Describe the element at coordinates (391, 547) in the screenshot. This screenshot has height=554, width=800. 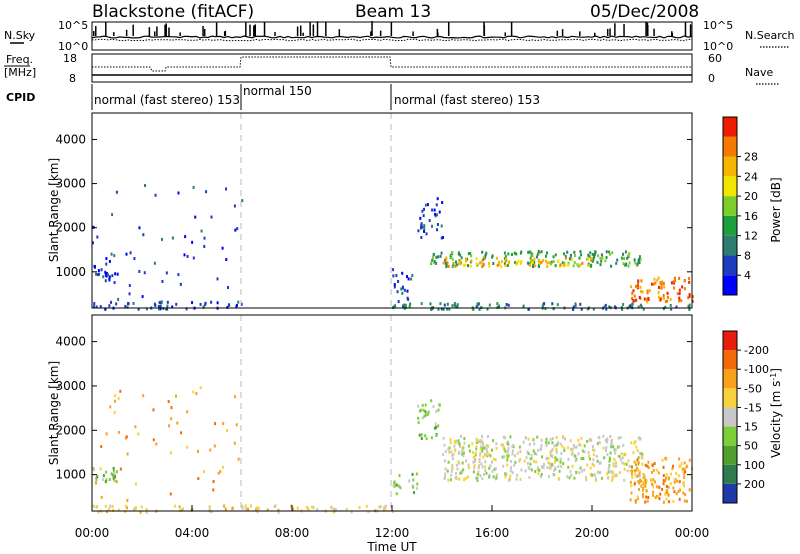
I see `time-xlabel: Time UT` at that location.